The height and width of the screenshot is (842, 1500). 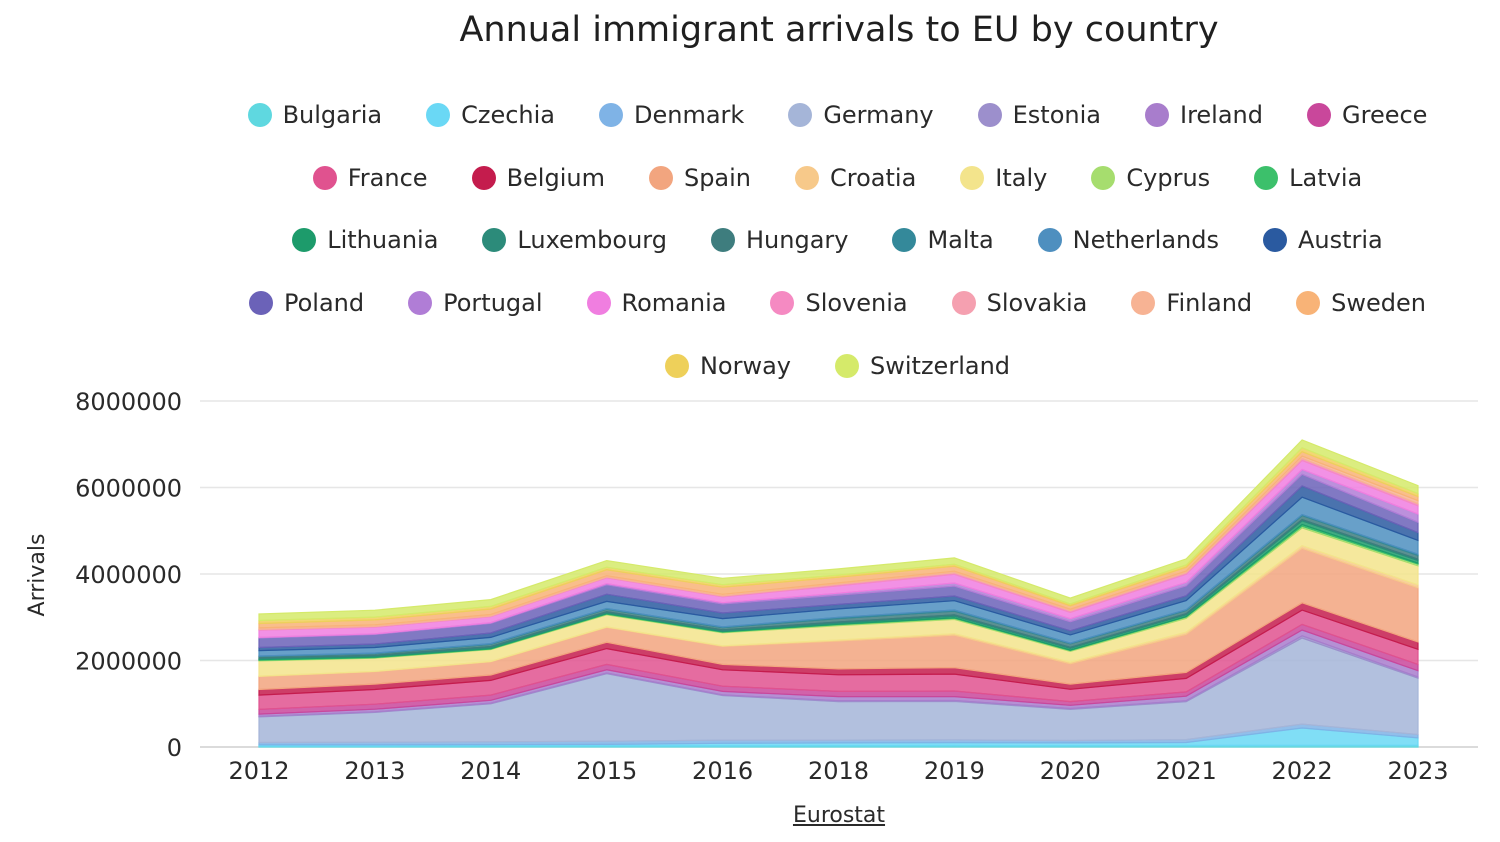 I want to click on legend-item-czechia: Czechia, so click(x=490, y=115).